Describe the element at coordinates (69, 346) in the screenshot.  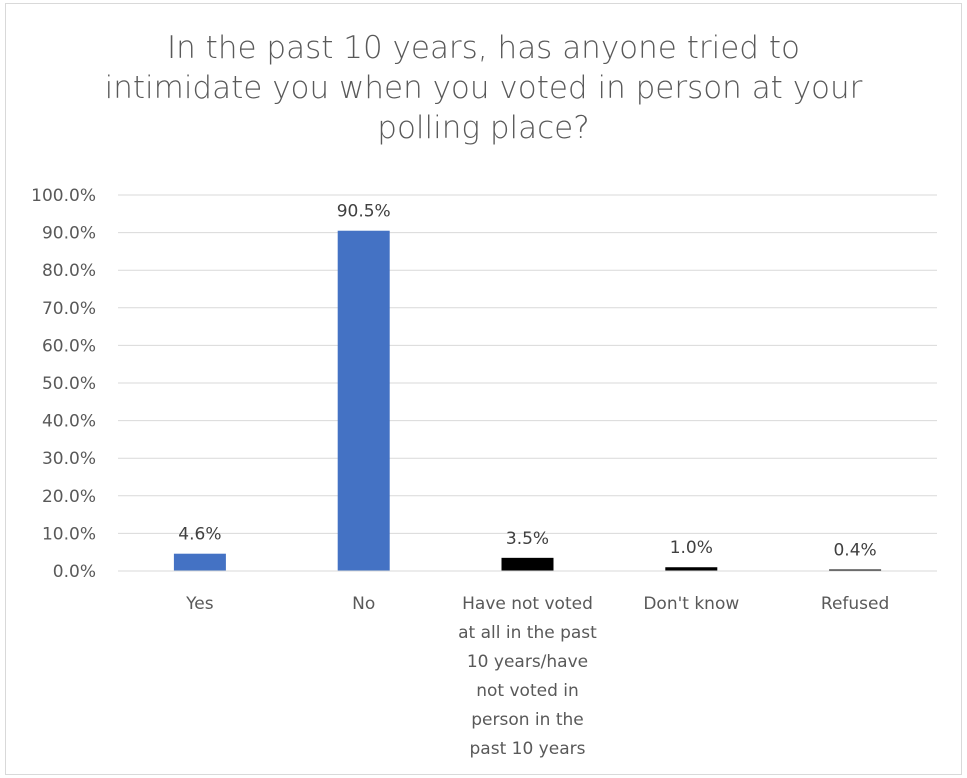
I see `y-tick-label: 60.0%` at that location.